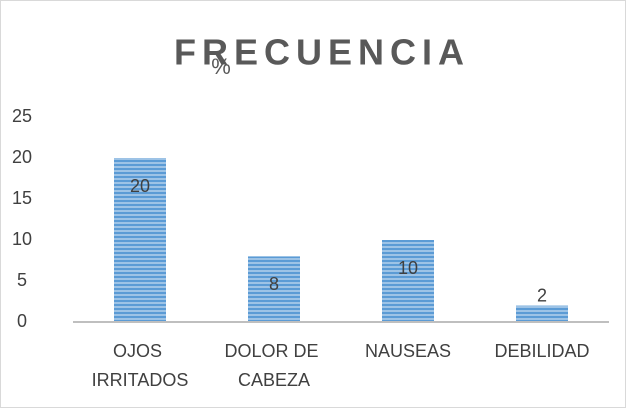 This screenshot has width=627, height=409. I want to click on x-tick-label: DOLOR DE CABEZA, so click(273, 365).